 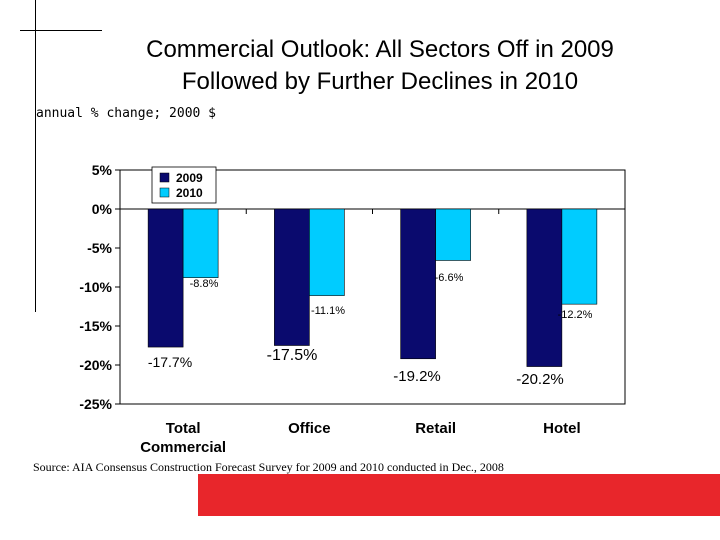 I want to click on x-category-label: Total, so click(x=183, y=428).